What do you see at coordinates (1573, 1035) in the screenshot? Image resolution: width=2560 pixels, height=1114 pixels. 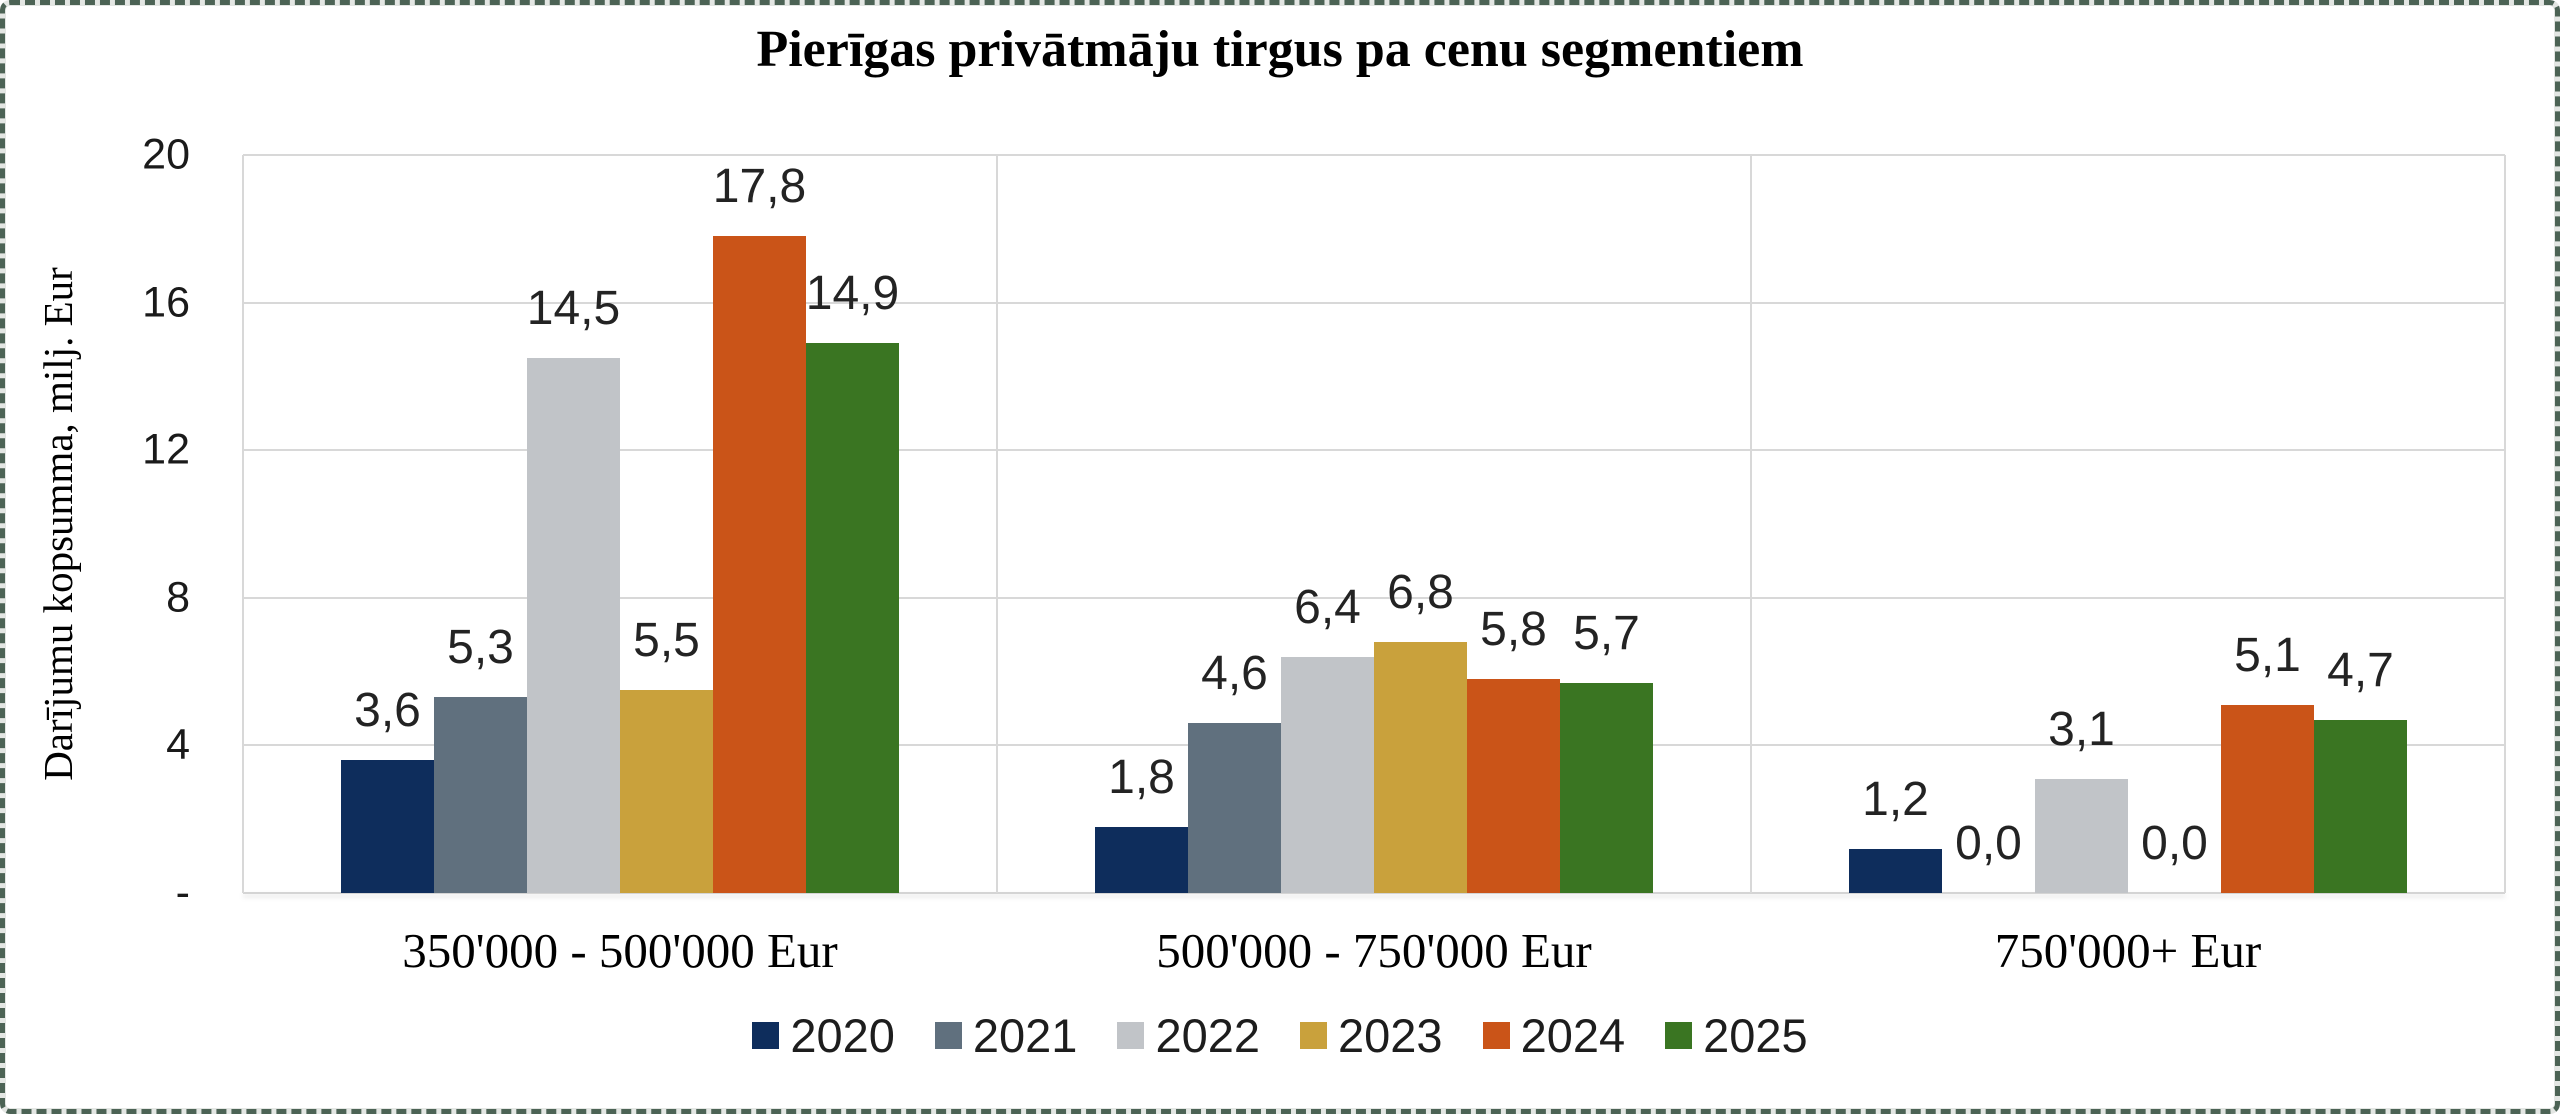 I see `legend-label: 2024` at bounding box center [1573, 1035].